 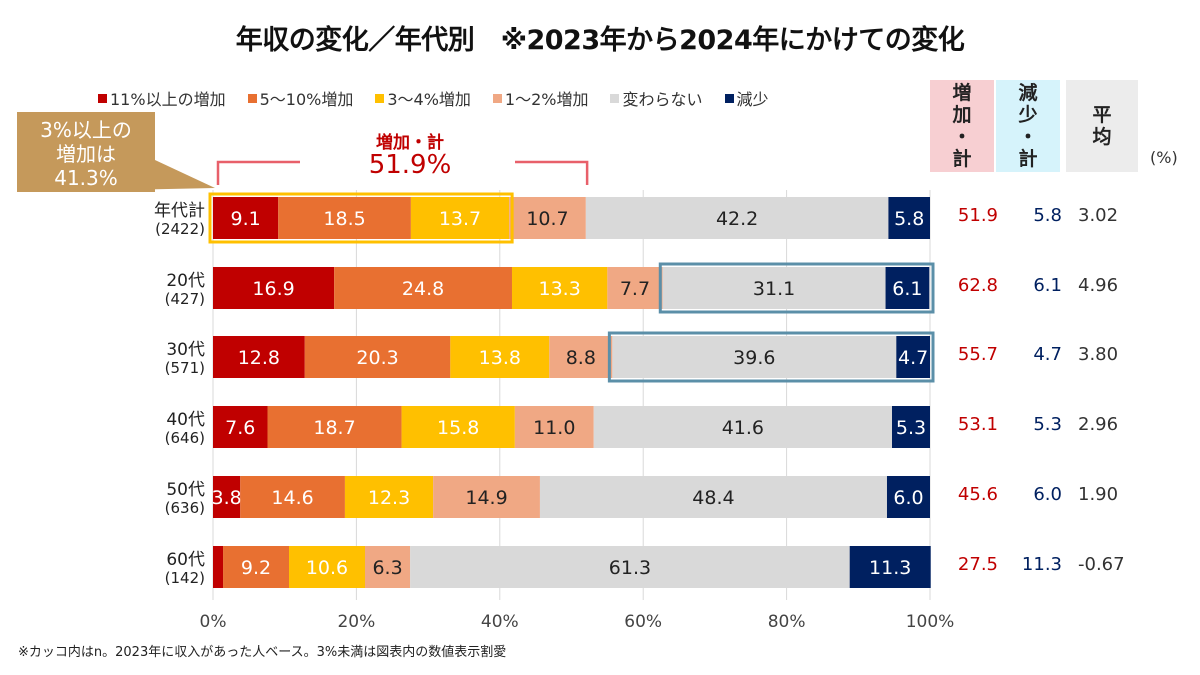 I want to click on bar-value-label: 5.3, so click(x=911, y=428).